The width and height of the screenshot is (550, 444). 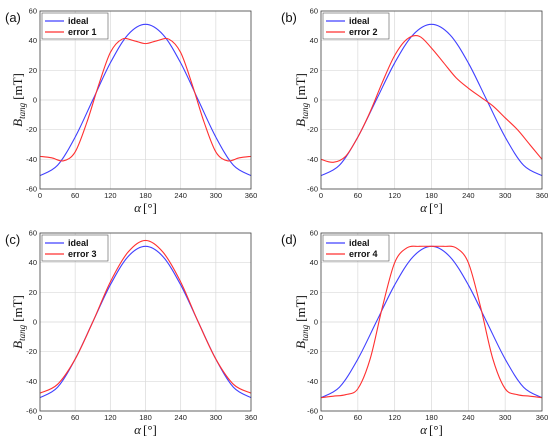 I want to click on panel-label: (c), so click(x=12, y=239).